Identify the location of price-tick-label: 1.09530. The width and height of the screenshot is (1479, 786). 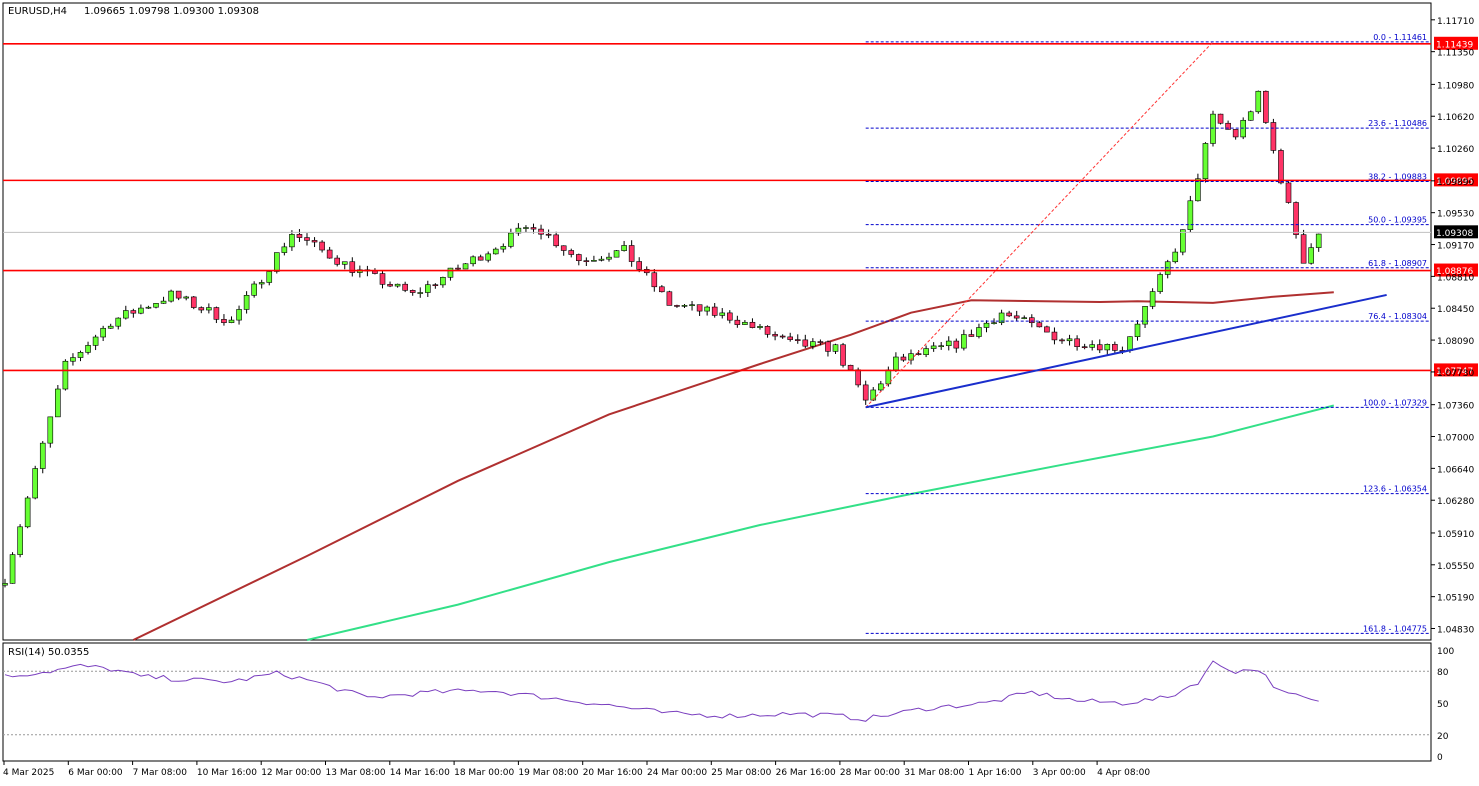
(1455, 215).